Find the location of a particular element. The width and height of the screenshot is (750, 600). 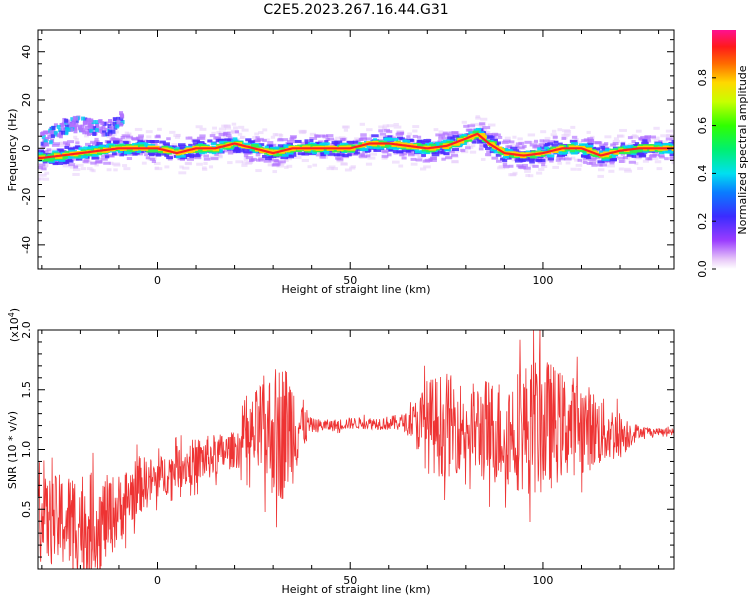

snr-y-tick-label: 1.0 is located at coordinates (26, 450).